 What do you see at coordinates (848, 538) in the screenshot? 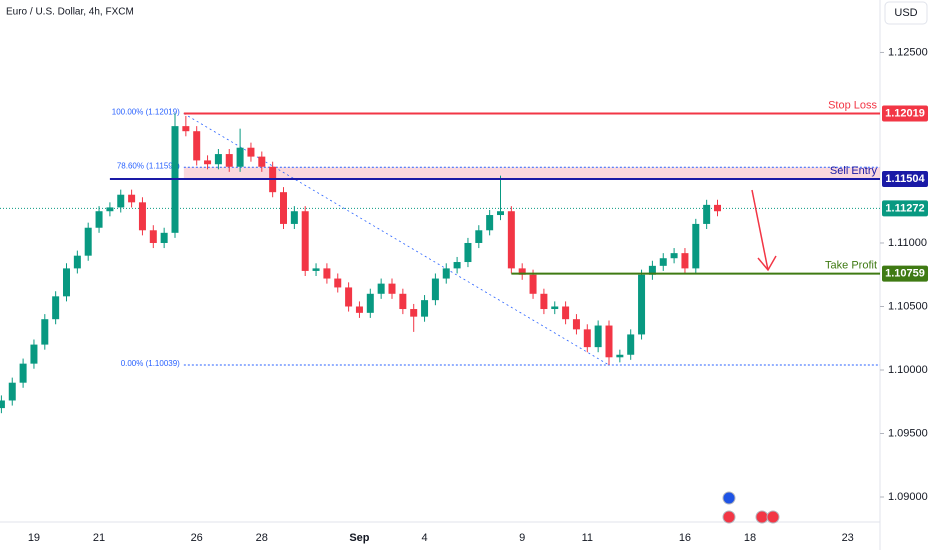
I see `x-tick-label: 23` at bounding box center [848, 538].